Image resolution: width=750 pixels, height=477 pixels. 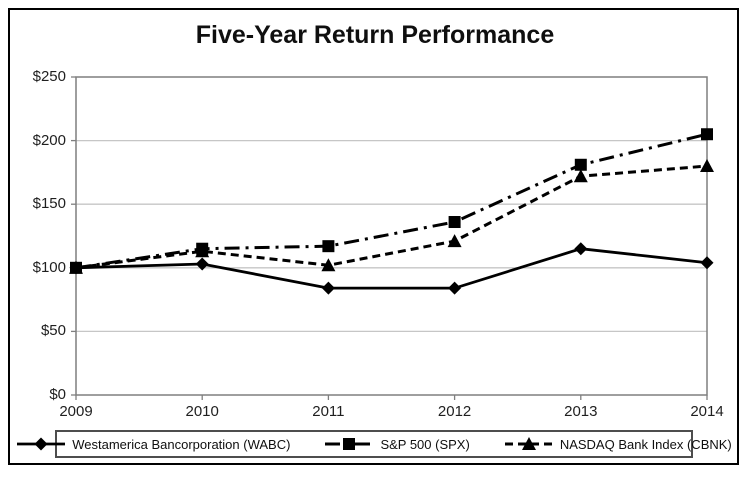 What do you see at coordinates (49, 204) in the screenshot?
I see `y-tick-label: $150` at bounding box center [49, 204].